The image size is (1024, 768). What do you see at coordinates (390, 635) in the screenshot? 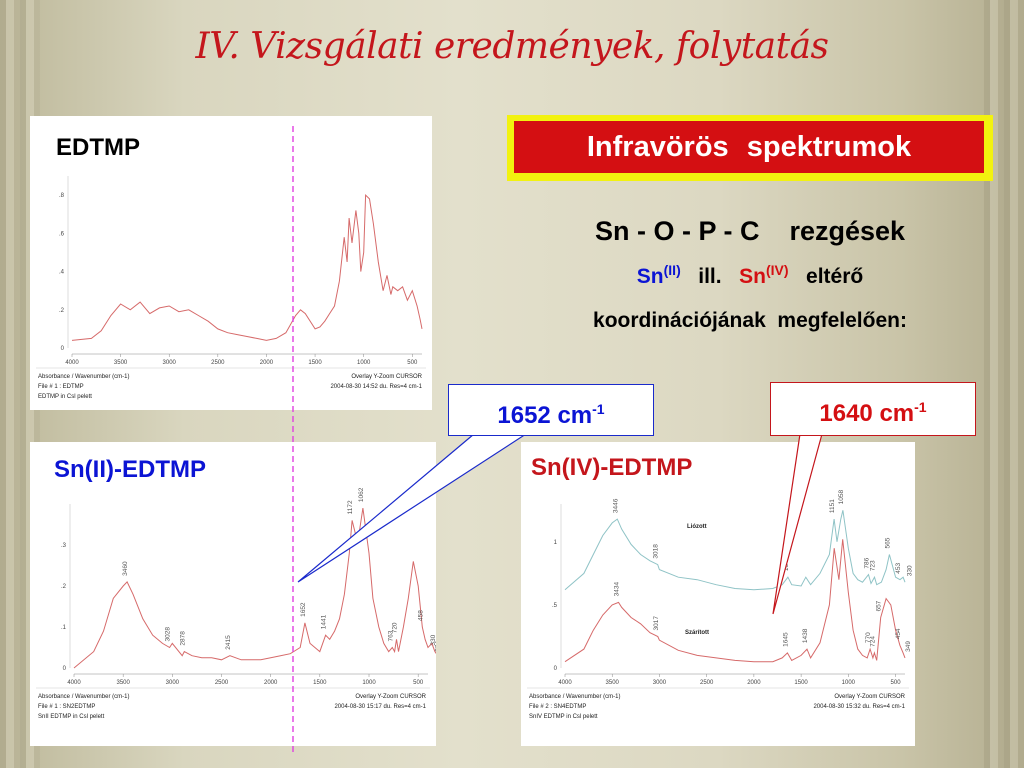
I see `peak-label: 763` at bounding box center [390, 635].